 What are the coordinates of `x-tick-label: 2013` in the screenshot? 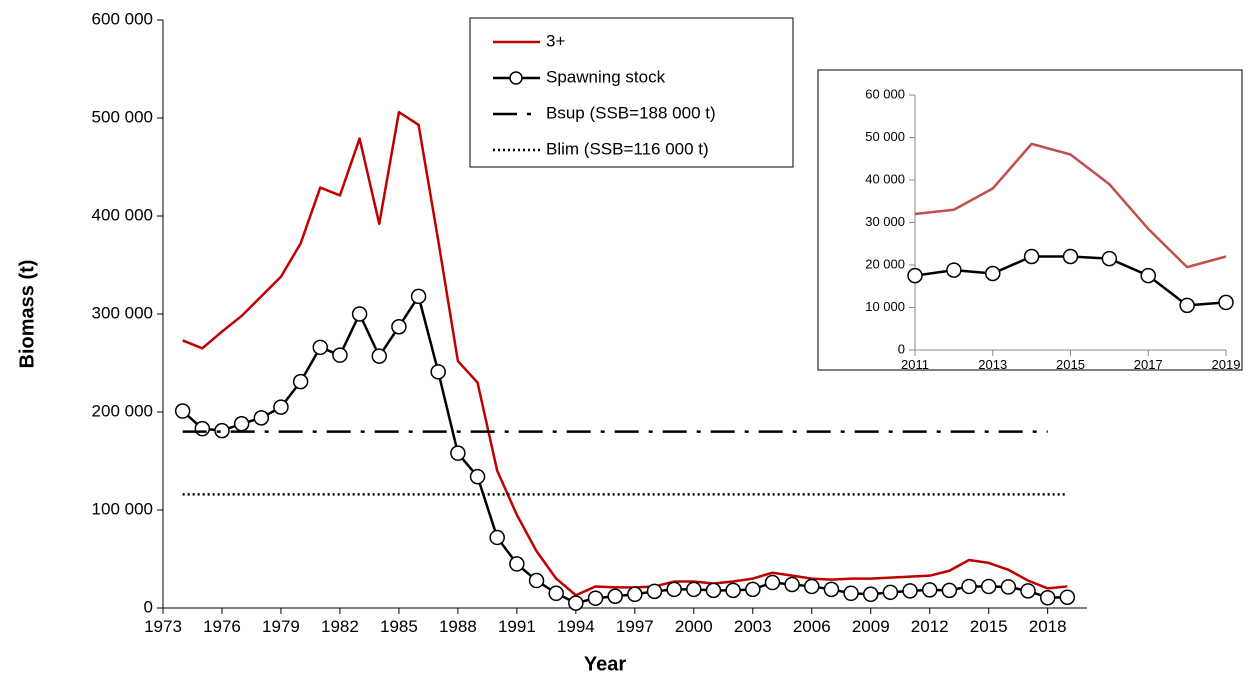 It's located at (992, 364).